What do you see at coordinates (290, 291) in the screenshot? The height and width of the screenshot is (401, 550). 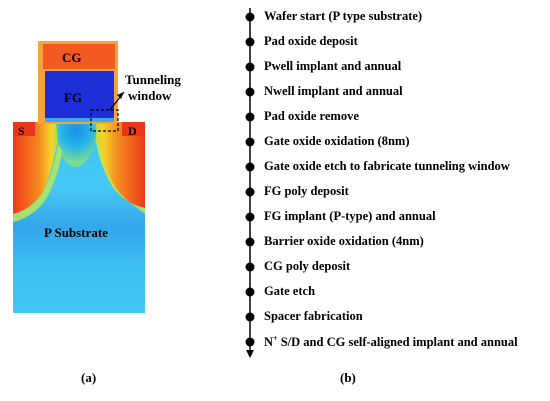 I see `step-12: Gate etch` at bounding box center [290, 291].